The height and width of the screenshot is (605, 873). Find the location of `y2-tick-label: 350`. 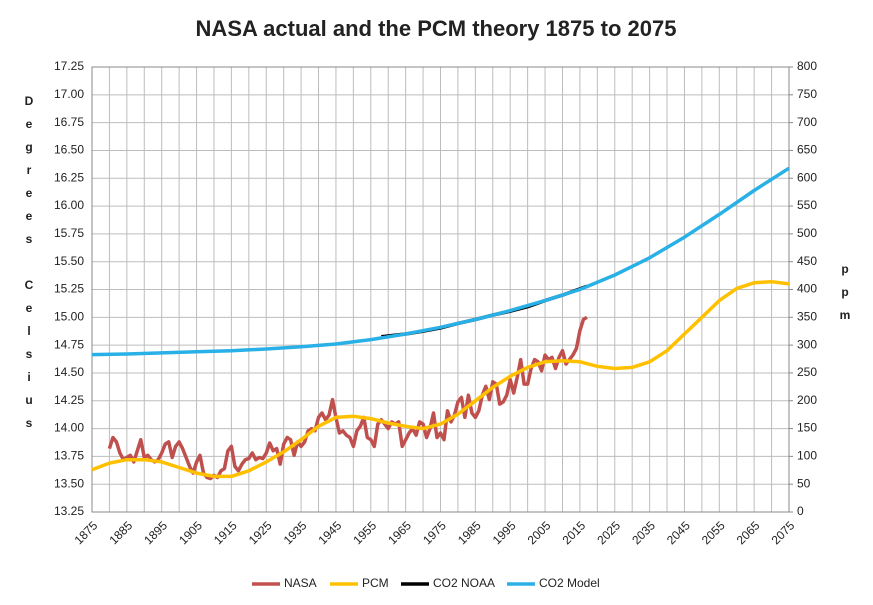

y2-tick-label: 350 is located at coordinates (807, 316).